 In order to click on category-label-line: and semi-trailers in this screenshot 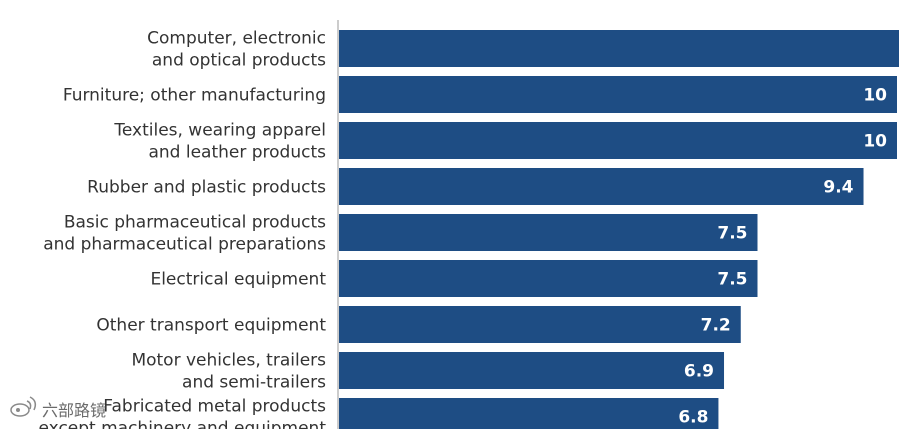, I will do `click(254, 383)`.